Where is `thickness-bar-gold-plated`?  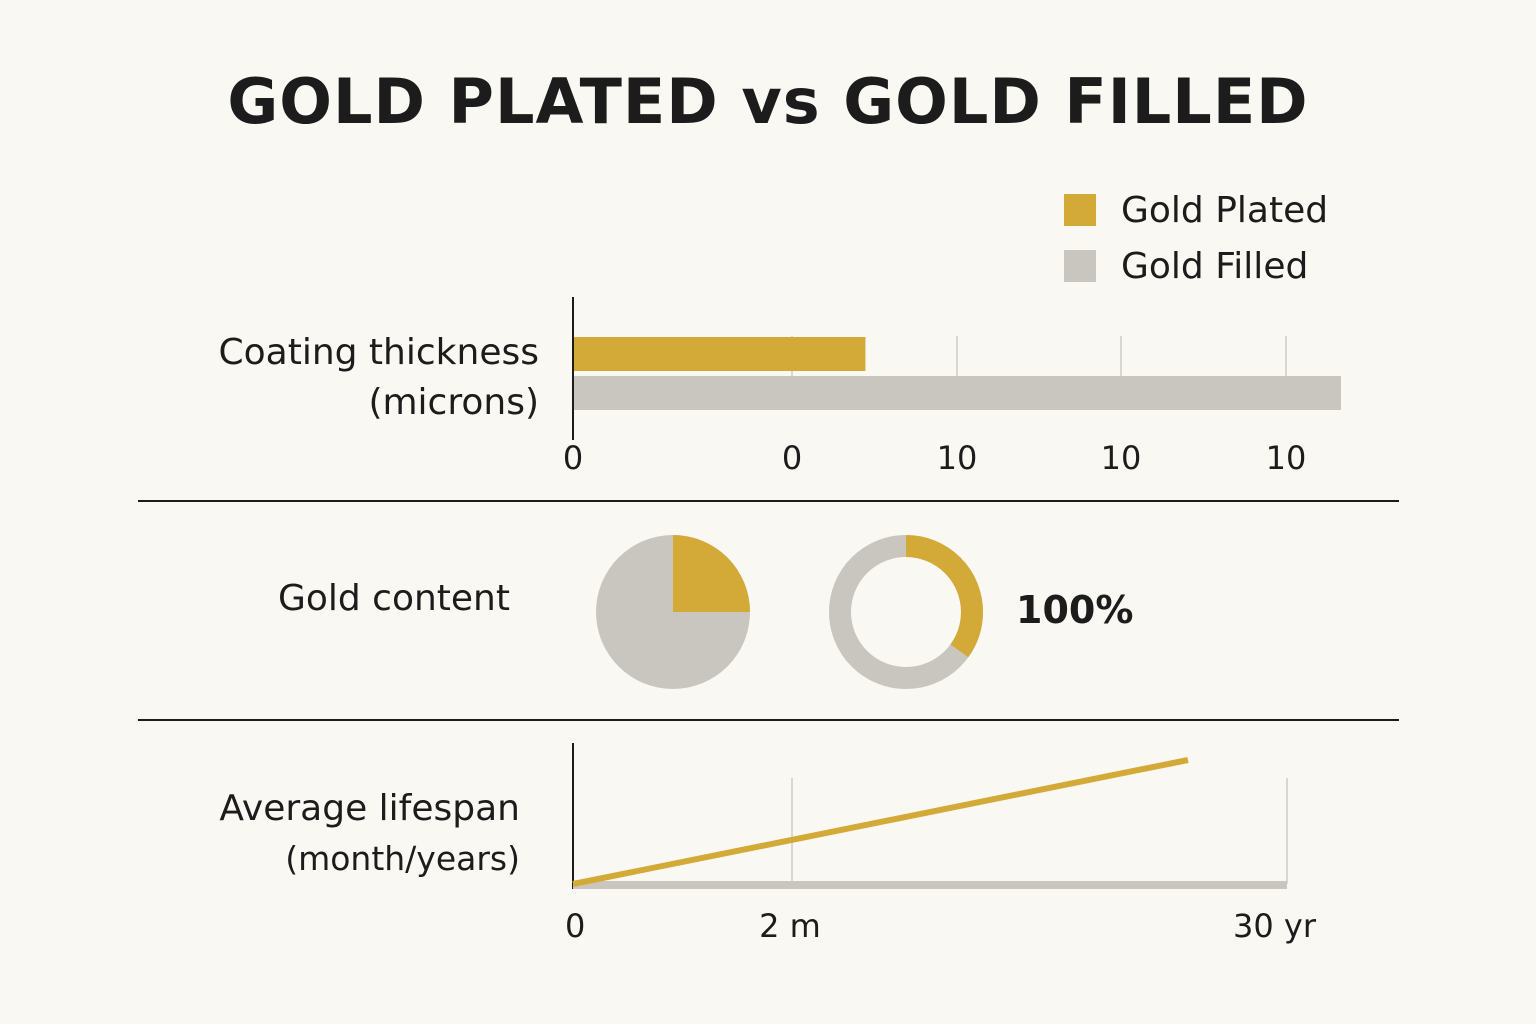 thickness-bar-gold-plated is located at coordinates (720, 354).